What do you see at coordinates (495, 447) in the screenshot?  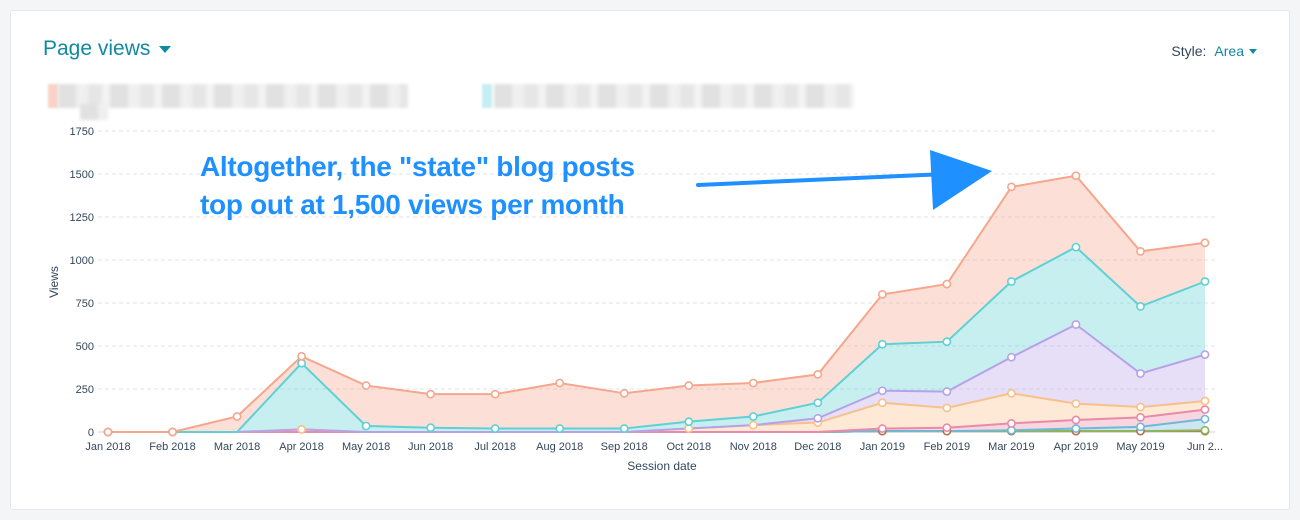 I see `x-tick-label: Jul 2018` at bounding box center [495, 447].